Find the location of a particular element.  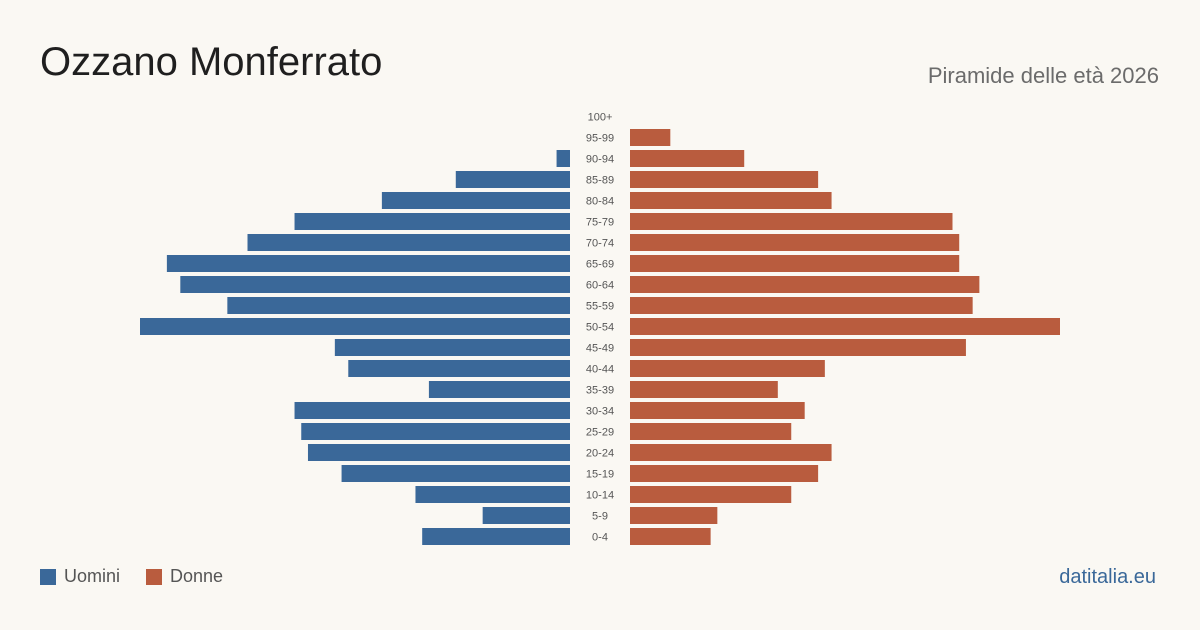

age-label-20-24: 20-24 is located at coordinates (600, 454).